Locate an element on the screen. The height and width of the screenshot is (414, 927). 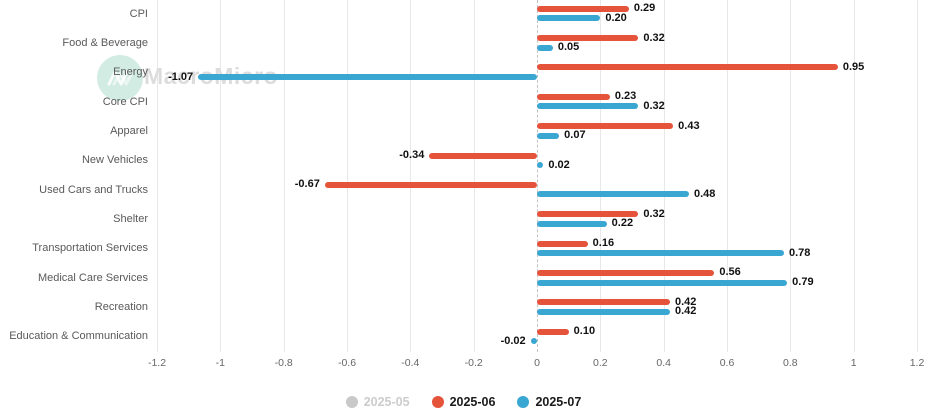
x-tick-label: -1 is located at coordinates (220, 363).